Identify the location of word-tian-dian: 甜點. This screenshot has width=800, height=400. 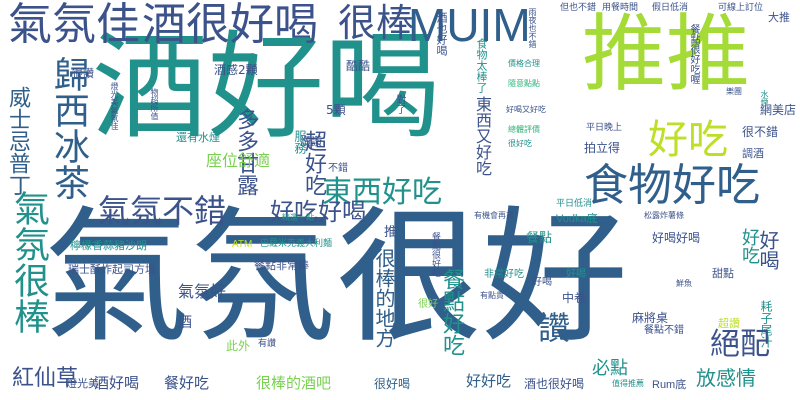
(723, 273).